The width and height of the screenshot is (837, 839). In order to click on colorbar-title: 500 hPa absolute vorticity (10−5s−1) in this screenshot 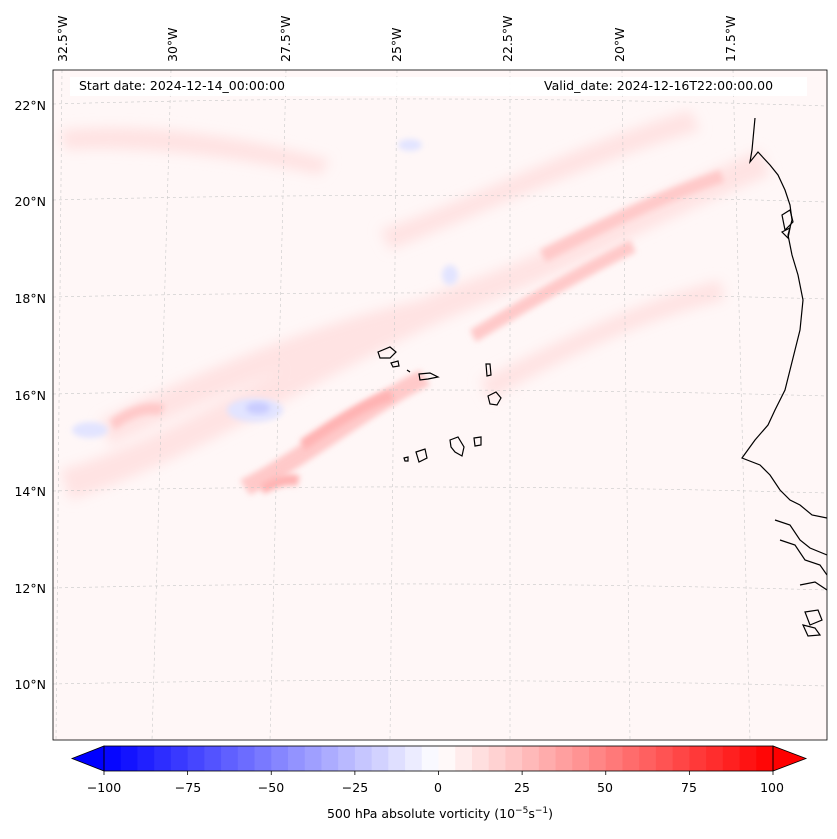, I will do `click(439, 814)`.